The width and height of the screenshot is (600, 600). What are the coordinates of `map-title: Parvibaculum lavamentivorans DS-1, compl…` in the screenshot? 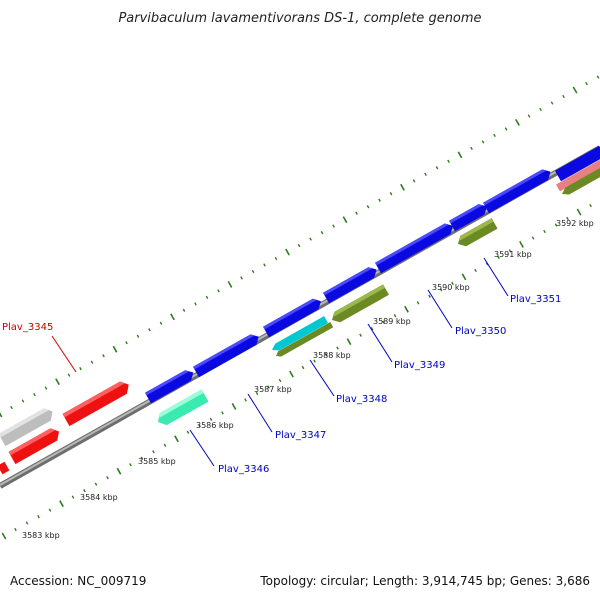 It's located at (299, 18).